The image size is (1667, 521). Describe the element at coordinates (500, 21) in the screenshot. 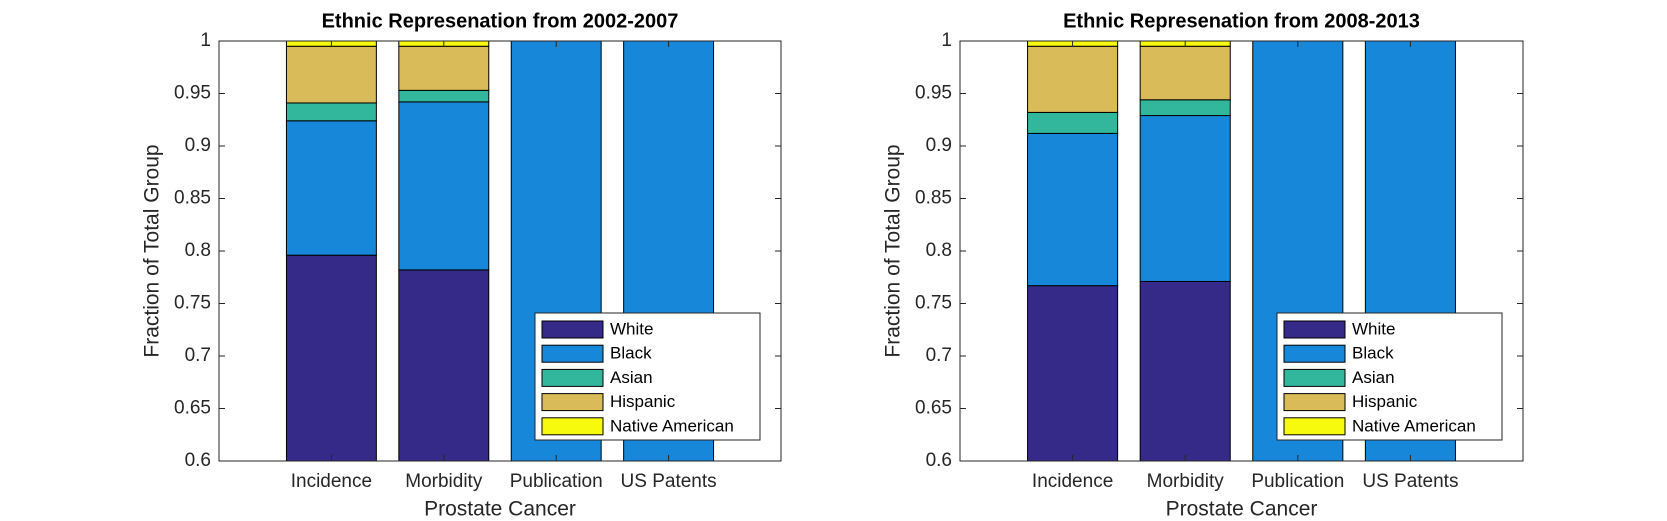

I see `chart-title: Ethnic Represenation from 2002-2007` at that location.